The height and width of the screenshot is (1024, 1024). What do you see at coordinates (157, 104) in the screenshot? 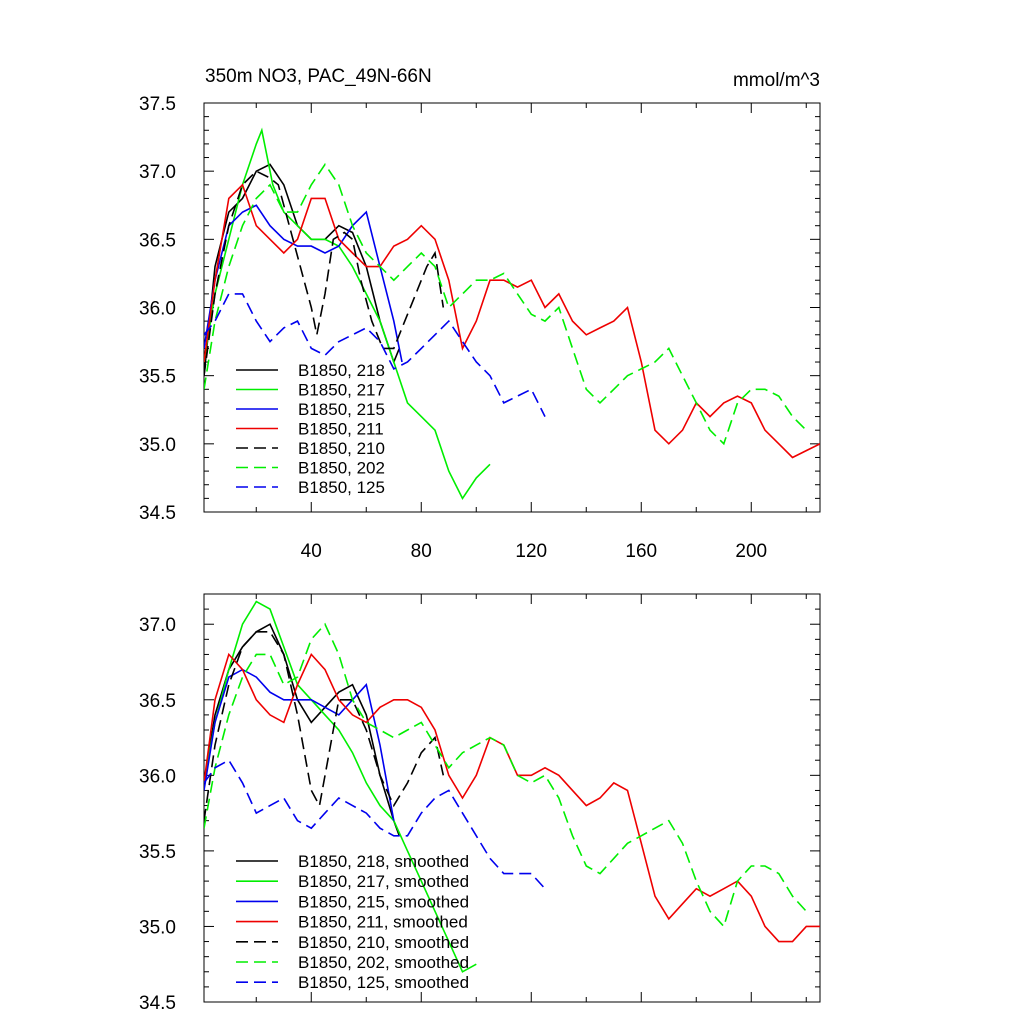
I see `y-tick-label: 37.5` at bounding box center [157, 104].